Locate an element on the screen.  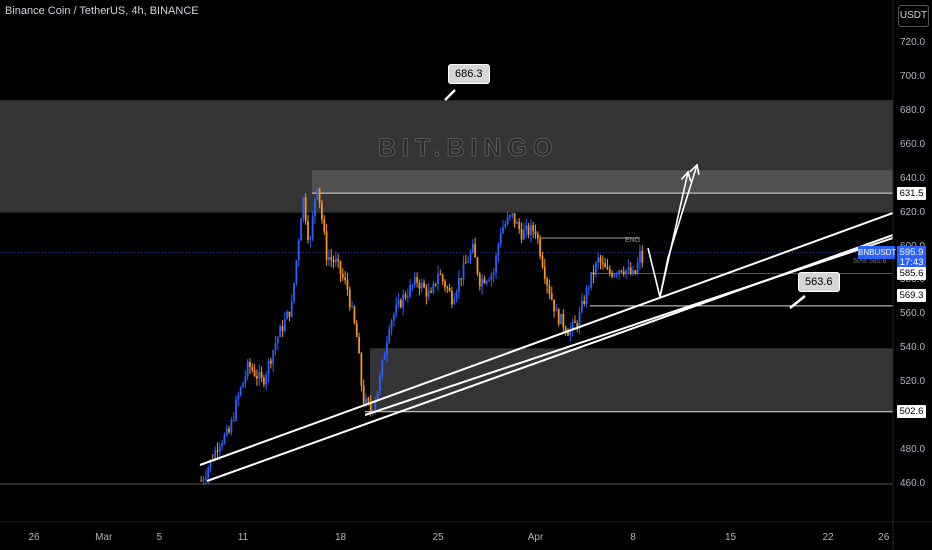
currency-selector: USDT is located at coordinates (913, 16).